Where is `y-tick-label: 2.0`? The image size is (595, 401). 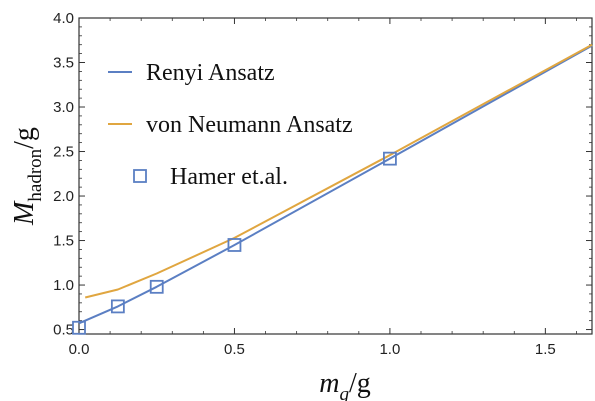
y-tick-label: 2.0 is located at coordinates (63, 196).